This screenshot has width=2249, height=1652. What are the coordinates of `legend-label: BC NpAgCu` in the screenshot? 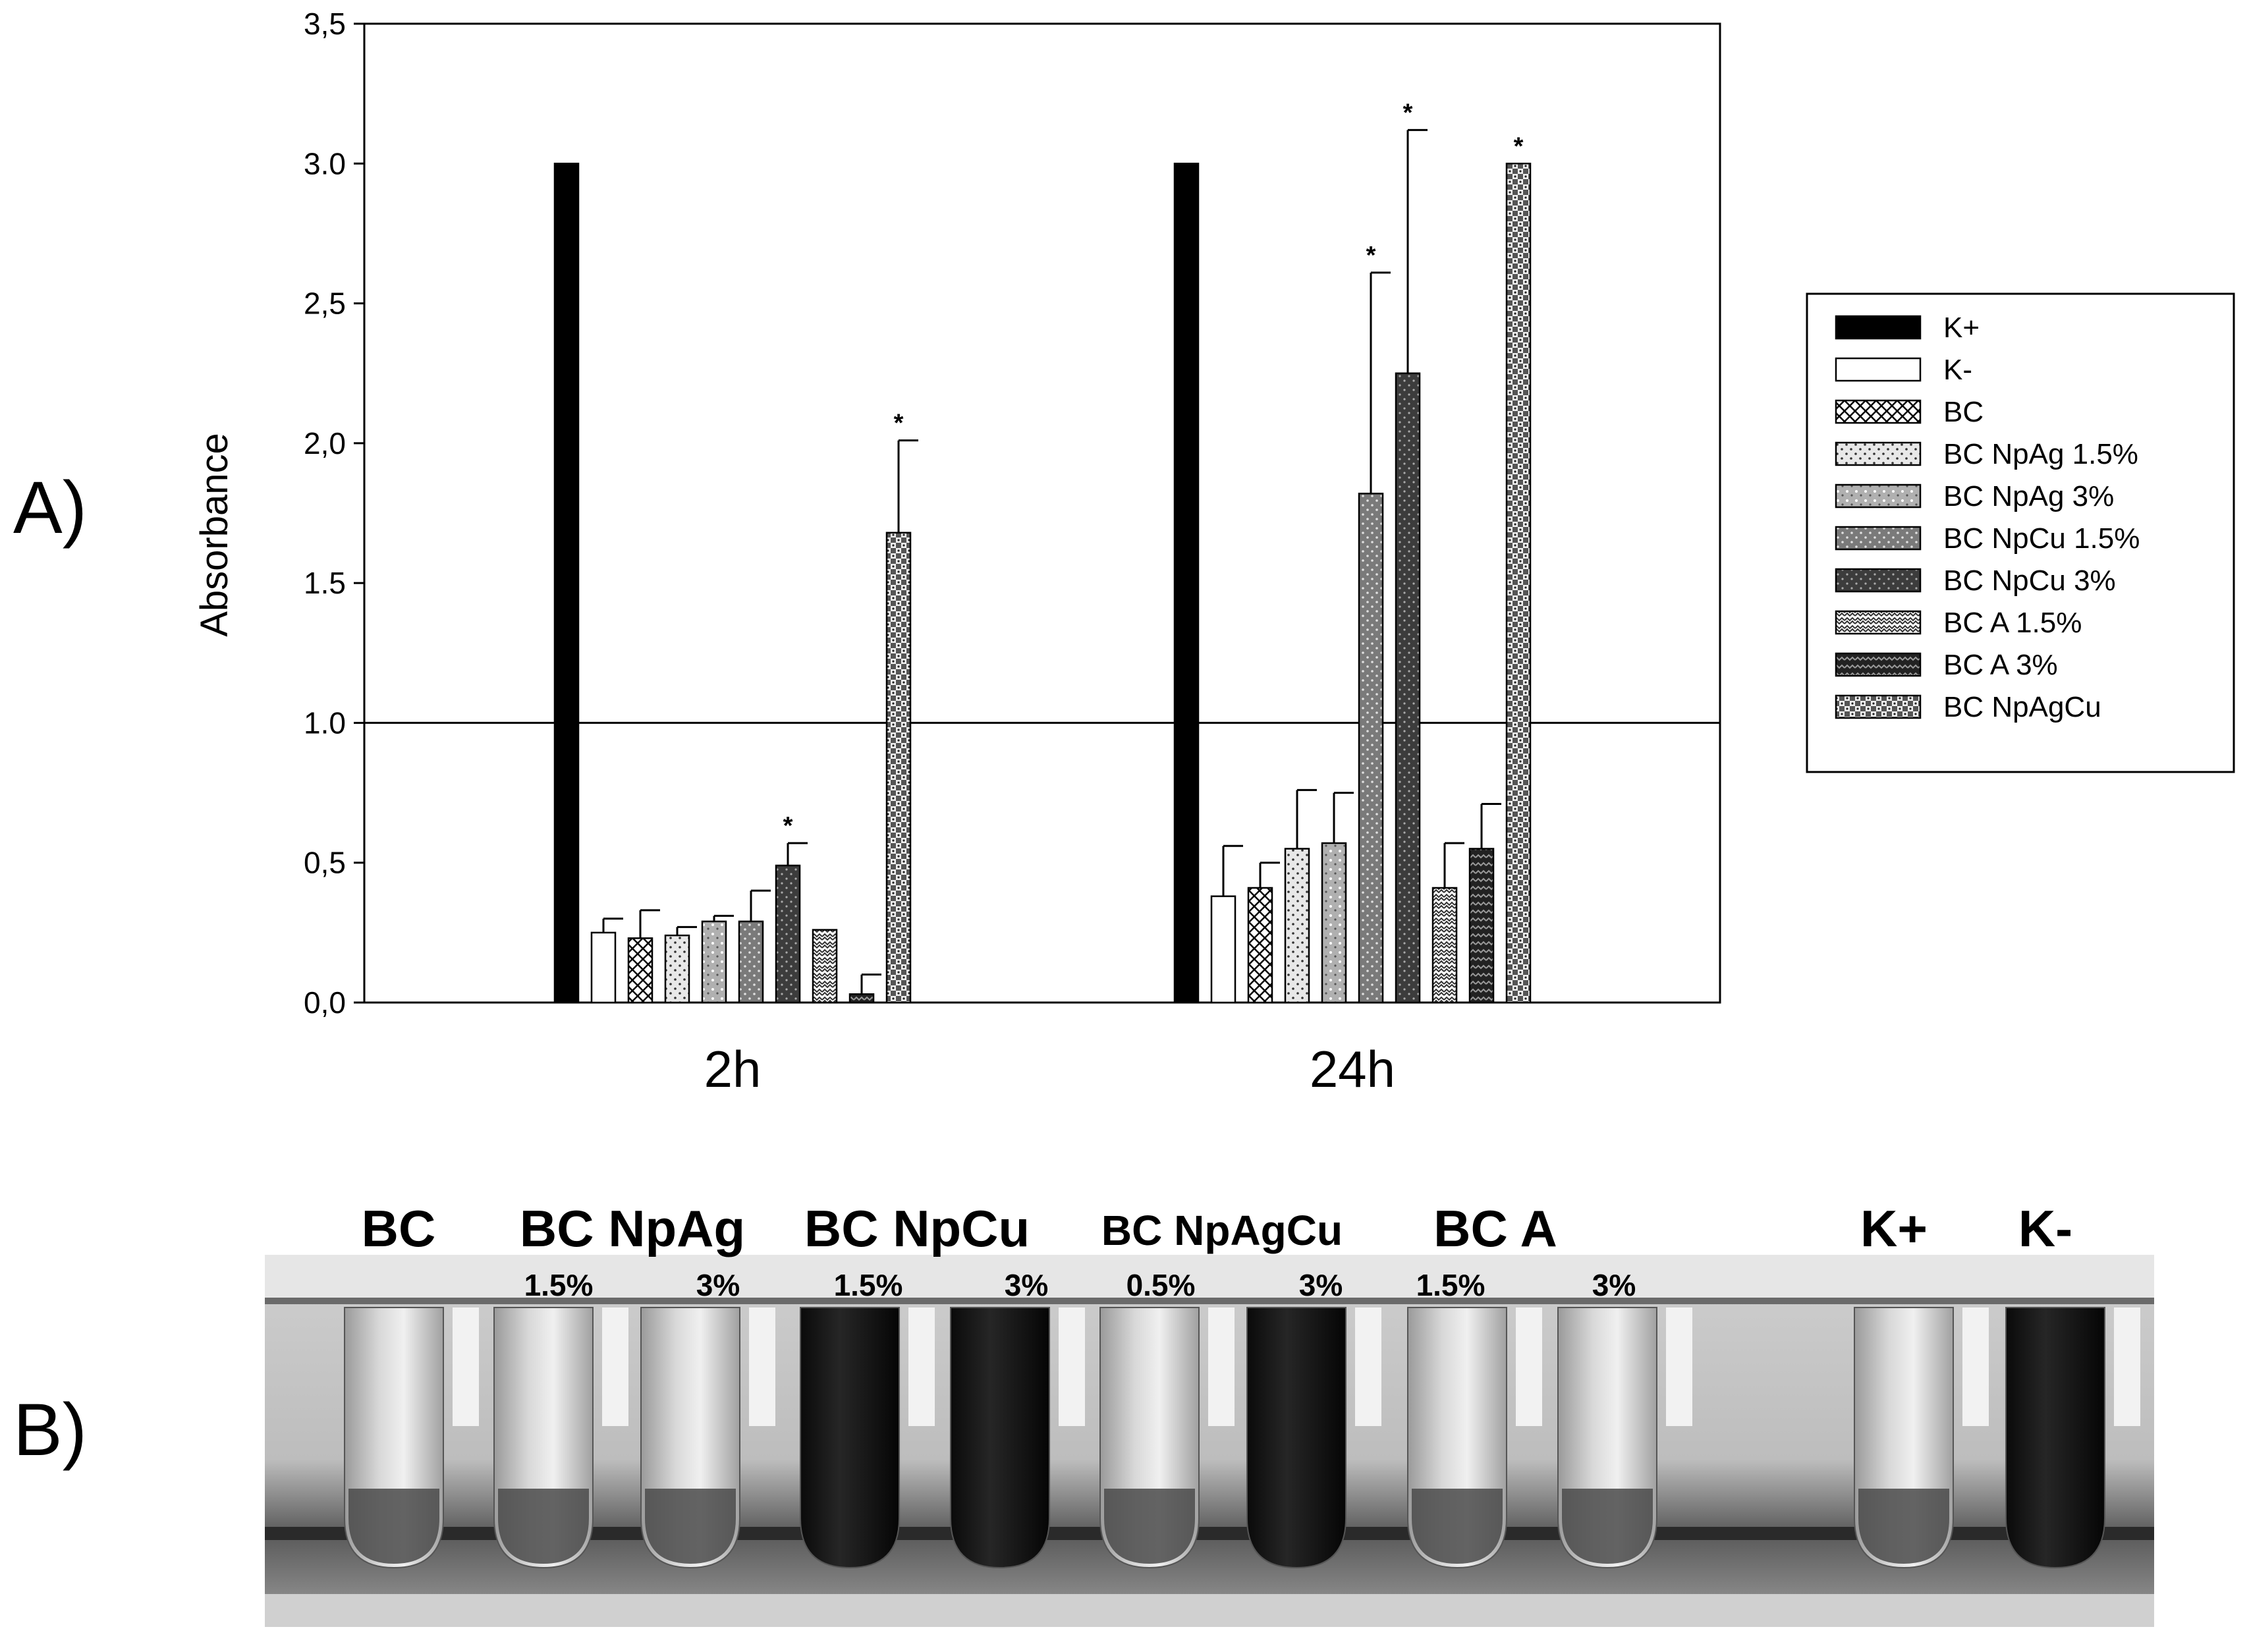 It's located at (2022, 707).